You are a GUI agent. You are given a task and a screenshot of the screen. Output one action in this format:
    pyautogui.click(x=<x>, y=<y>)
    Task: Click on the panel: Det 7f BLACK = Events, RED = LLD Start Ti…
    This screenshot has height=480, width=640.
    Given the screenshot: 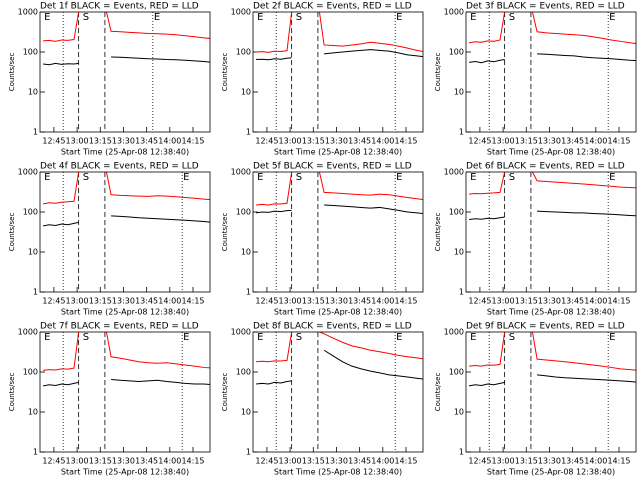 What is the action you would take?
    pyautogui.click(x=109, y=399)
    